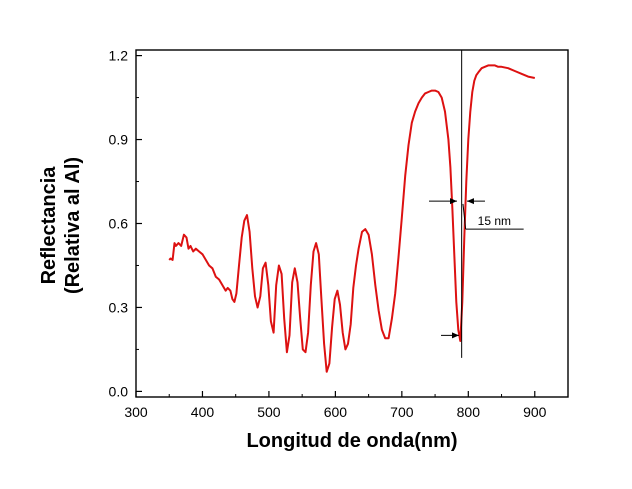  What do you see at coordinates (119, 391) in the screenshot?
I see `y-tick-label: 0.0` at bounding box center [119, 391].